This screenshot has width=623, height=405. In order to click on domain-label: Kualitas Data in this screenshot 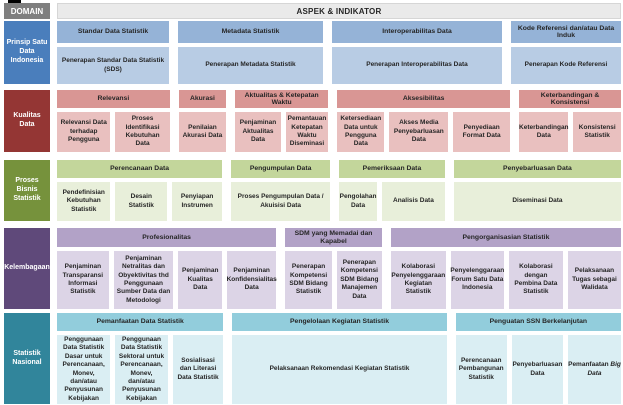, I will do `click(27, 121)`.